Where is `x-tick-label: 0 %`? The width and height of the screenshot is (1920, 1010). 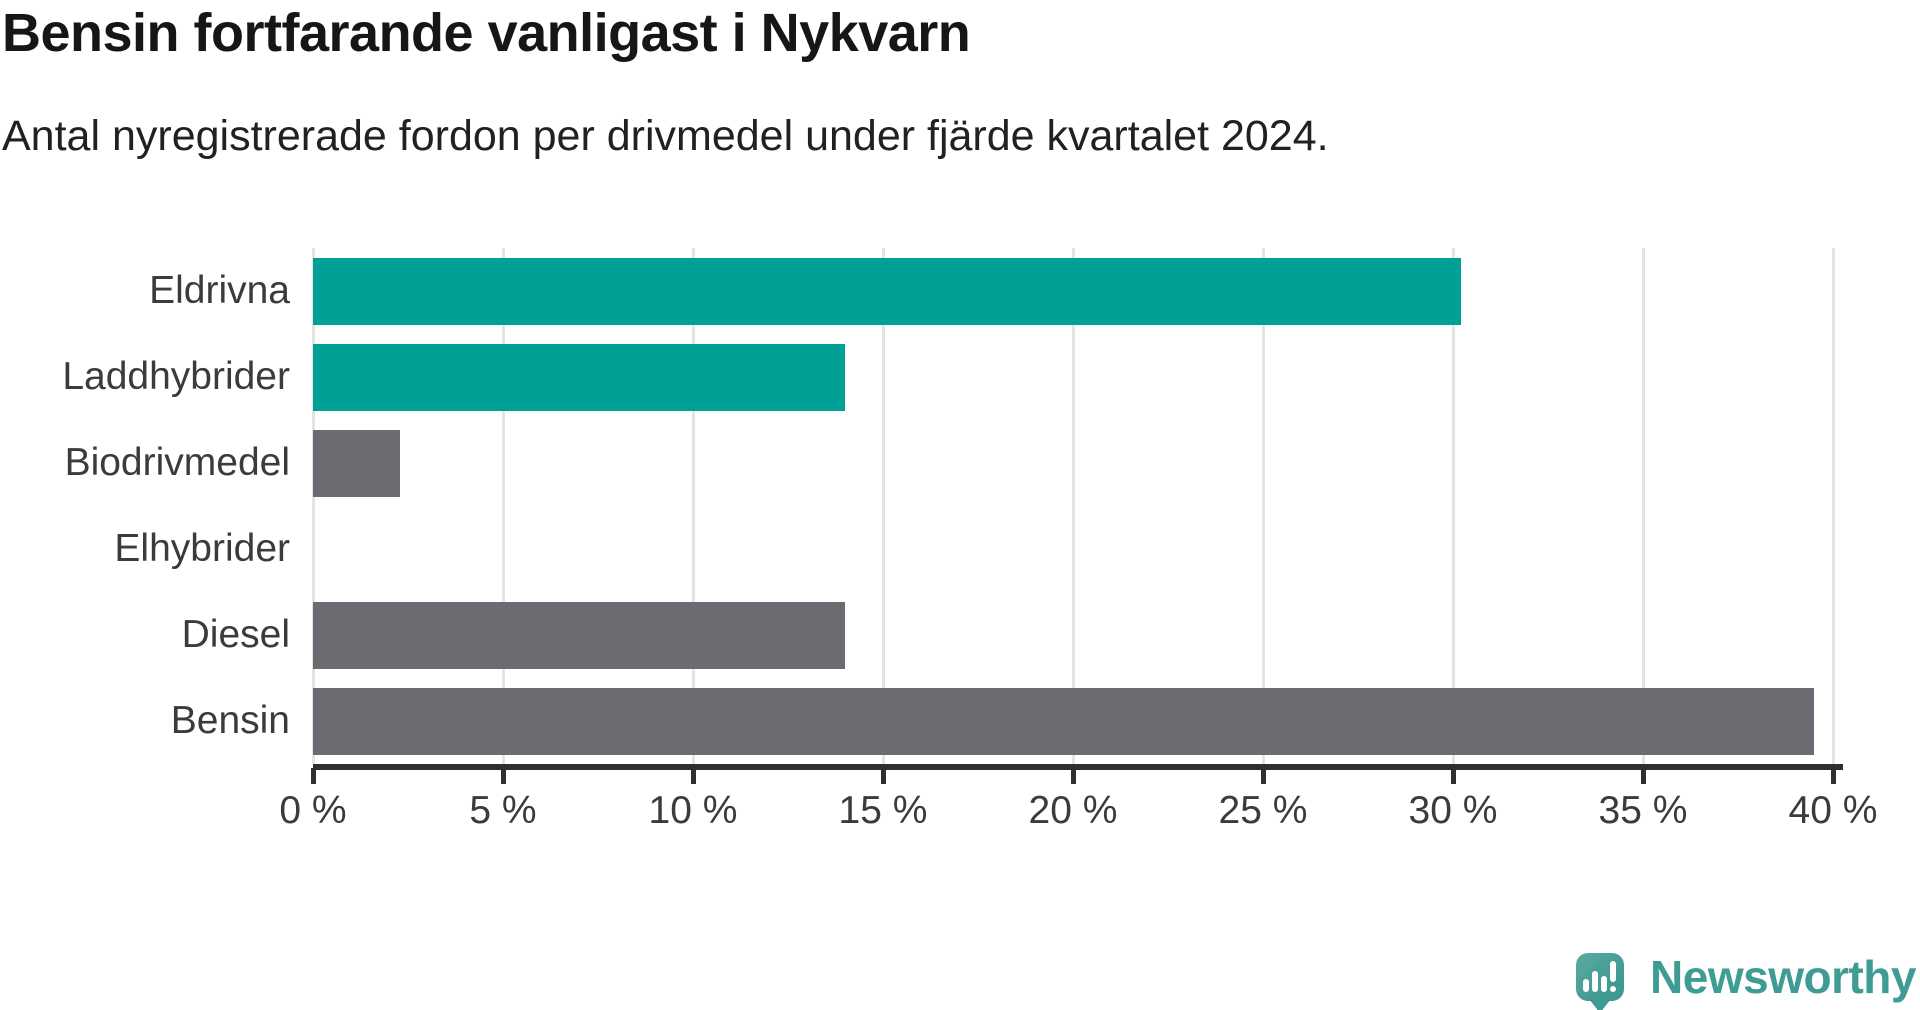 x-tick-label: 0 % is located at coordinates (313, 810).